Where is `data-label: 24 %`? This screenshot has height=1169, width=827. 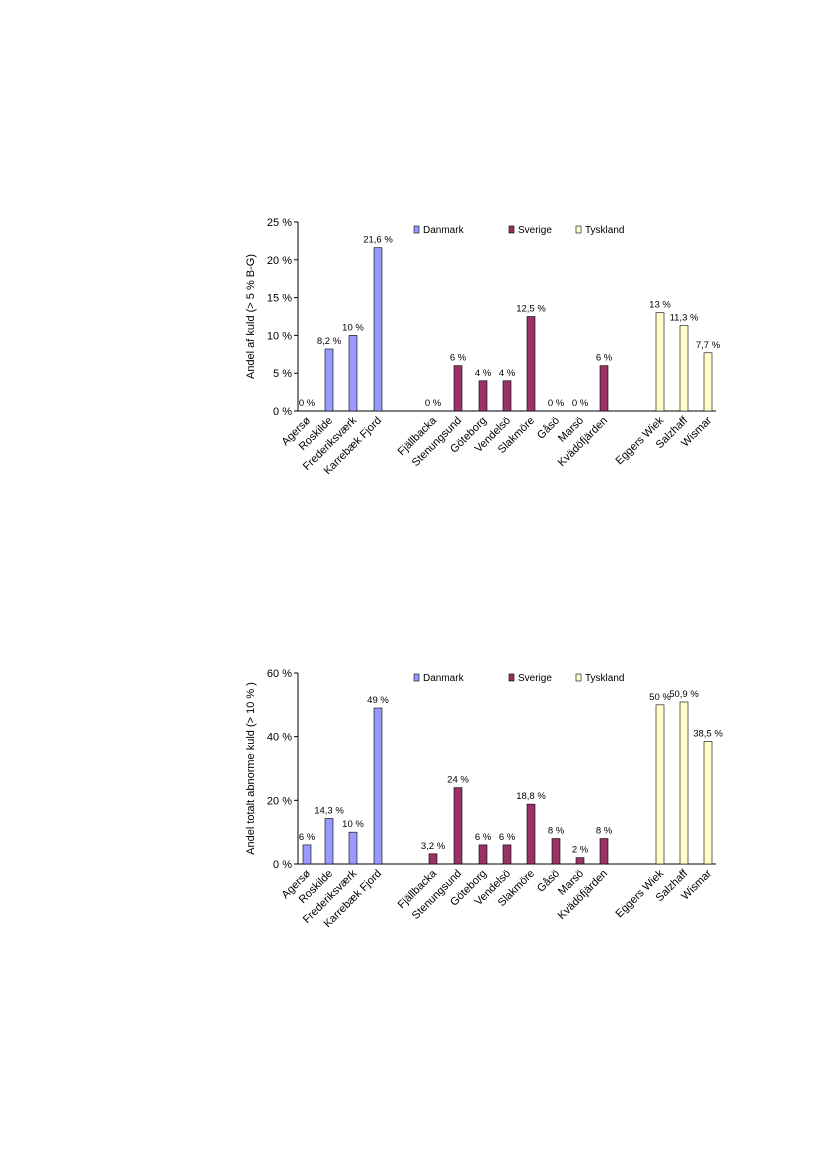 data-label: 24 % is located at coordinates (458, 780).